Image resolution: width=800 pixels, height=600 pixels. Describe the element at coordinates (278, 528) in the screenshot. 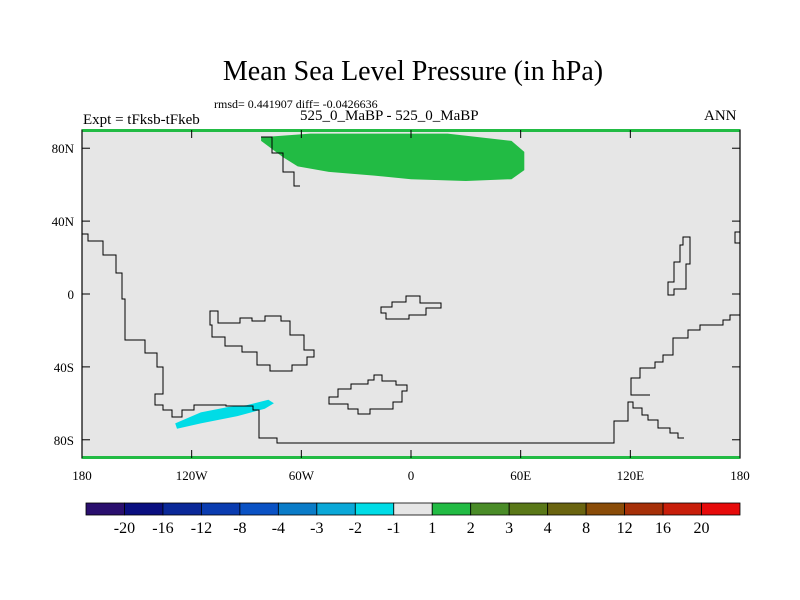

I see `colorbar-label: -4` at that location.